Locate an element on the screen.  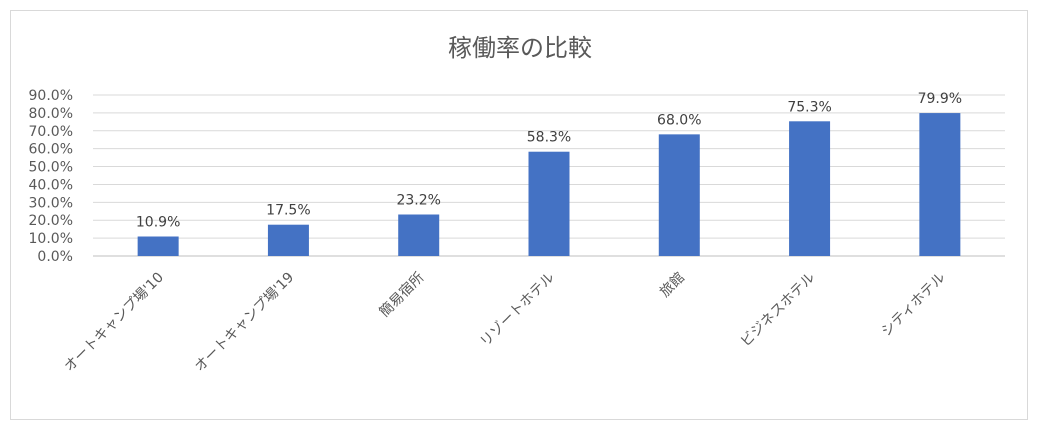
chart-title: 稼働率の比較 is located at coordinates (520, 48).